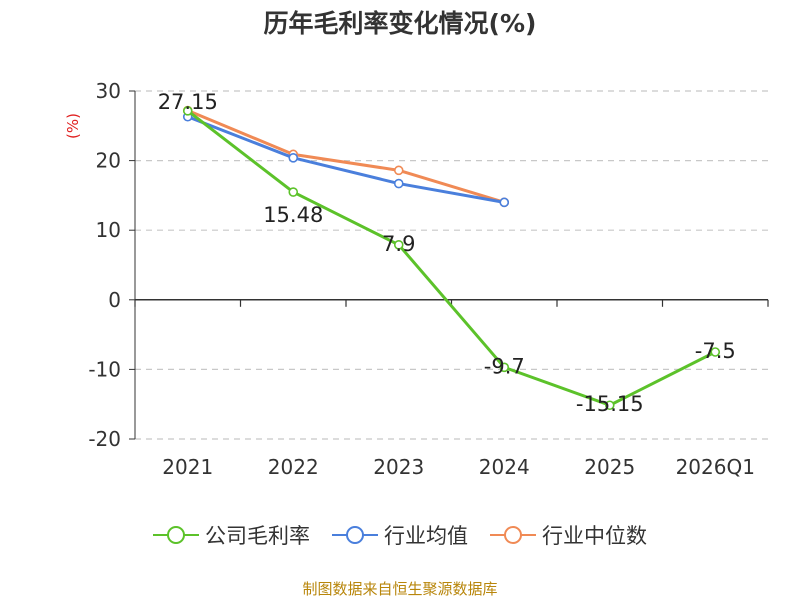 The image size is (800, 600). I want to click on x-tick-label: 2021, so click(187, 467).